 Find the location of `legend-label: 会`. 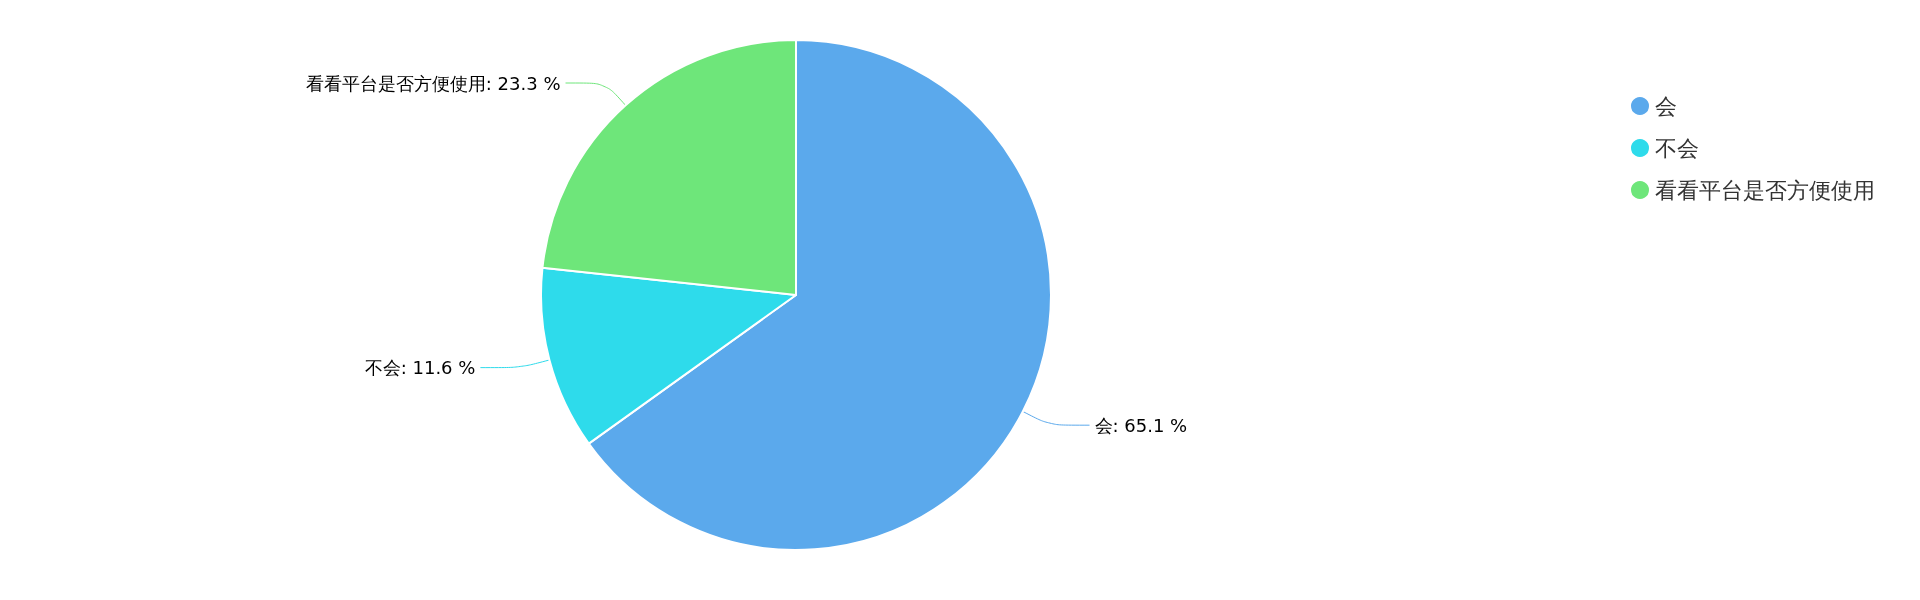

legend-label: 会 is located at coordinates (1666, 106).